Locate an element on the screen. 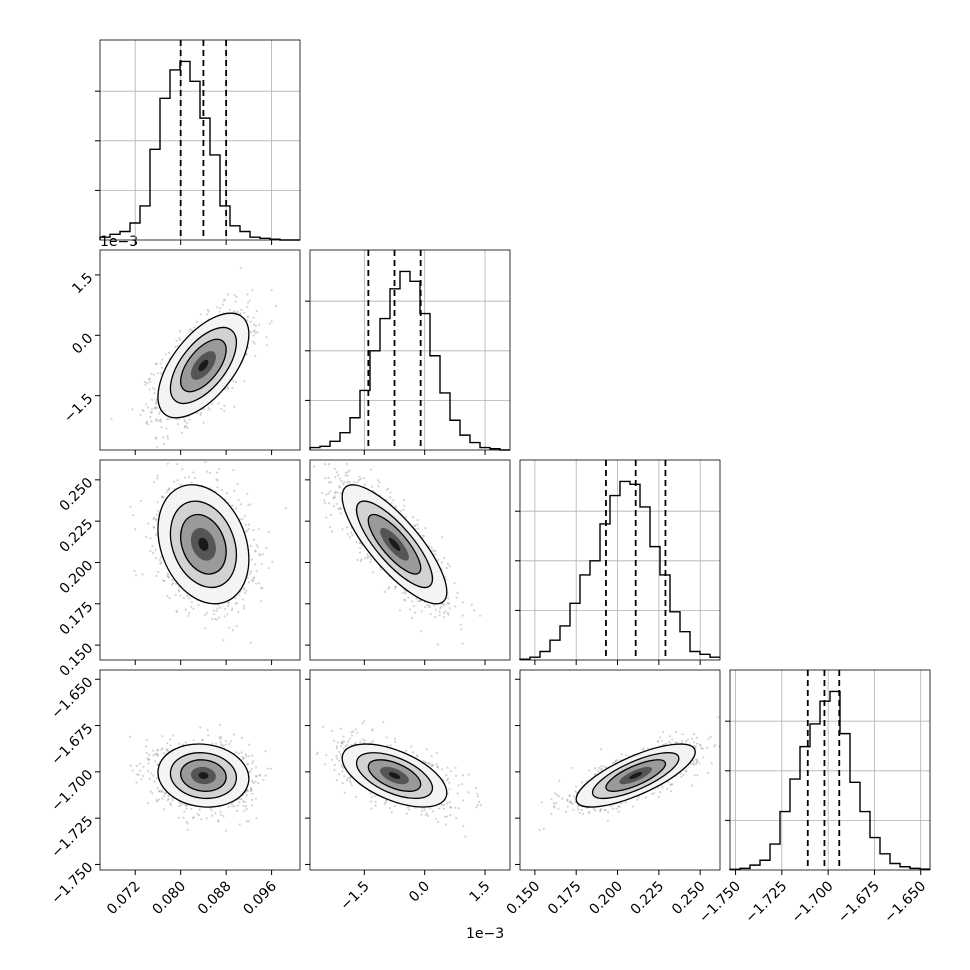 Image resolution: width=970 pixels, height=970 pixels. density-contour is located at coordinates (203, 365).